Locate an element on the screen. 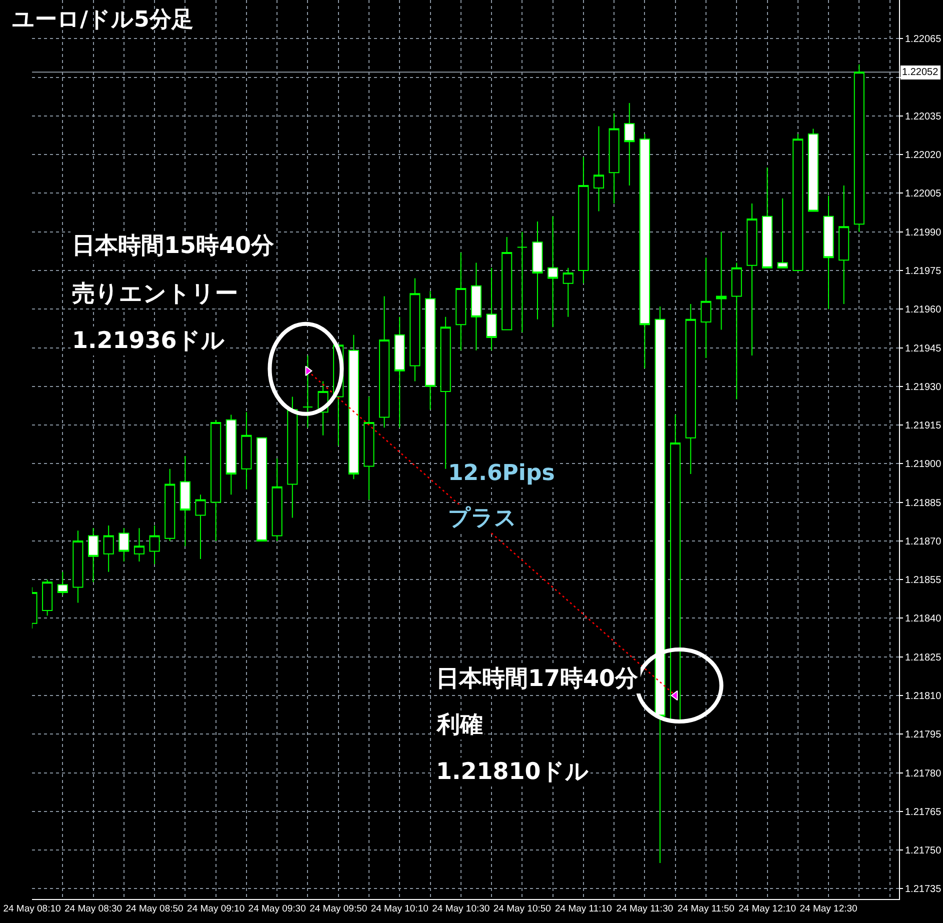 This screenshot has height=923, width=943. y-tick-label: 1.21975 is located at coordinates (923, 271).